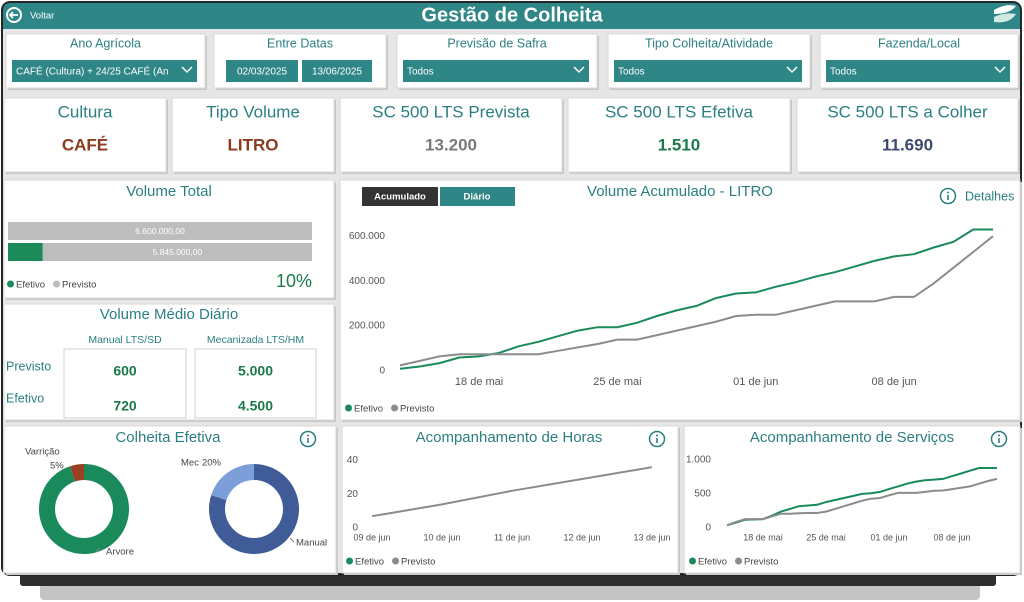 This screenshot has width=1024, height=602. What do you see at coordinates (371, 537) in the screenshot?
I see `x-tick-label: 09 de jun` at bounding box center [371, 537].